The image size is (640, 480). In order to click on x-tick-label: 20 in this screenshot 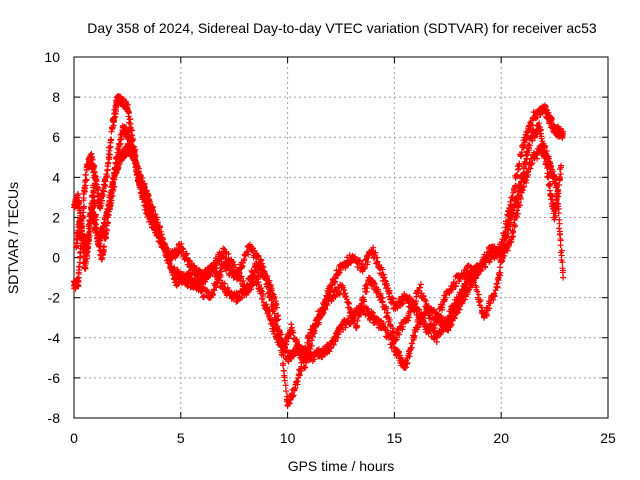, I will do `click(501, 438)`.